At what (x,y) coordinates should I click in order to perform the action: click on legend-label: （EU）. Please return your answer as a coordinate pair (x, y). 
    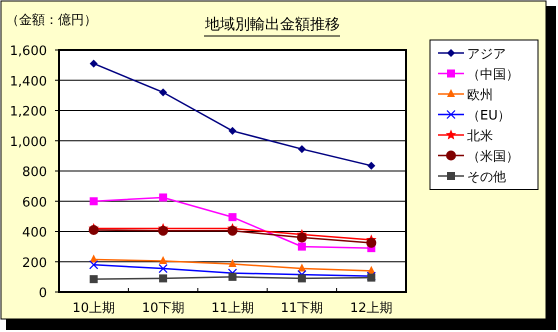
    Looking at the image, I should click on (489, 116).